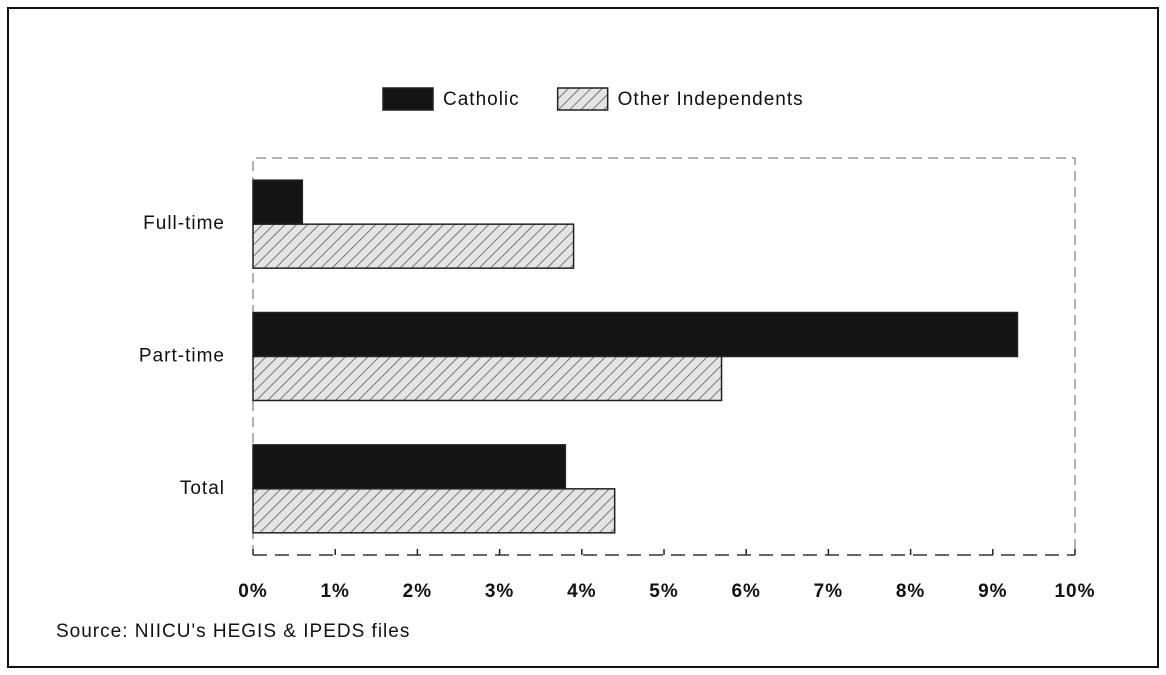 The height and width of the screenshot is (675, 1166). What do you see at coordinates (910, 591) in the screenshot?
I see `x-tick-label: 8%` at bounding box center [910, 591].